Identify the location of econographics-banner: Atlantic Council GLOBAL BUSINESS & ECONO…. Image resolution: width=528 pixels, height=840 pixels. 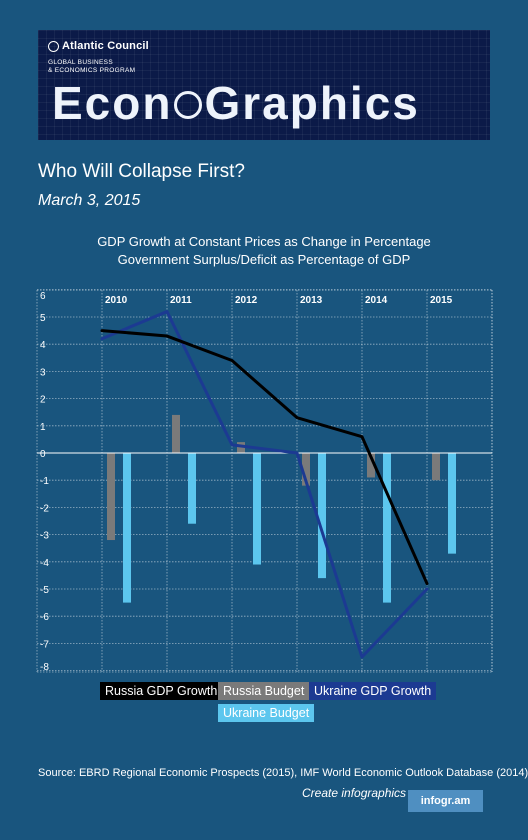
(264, 85).